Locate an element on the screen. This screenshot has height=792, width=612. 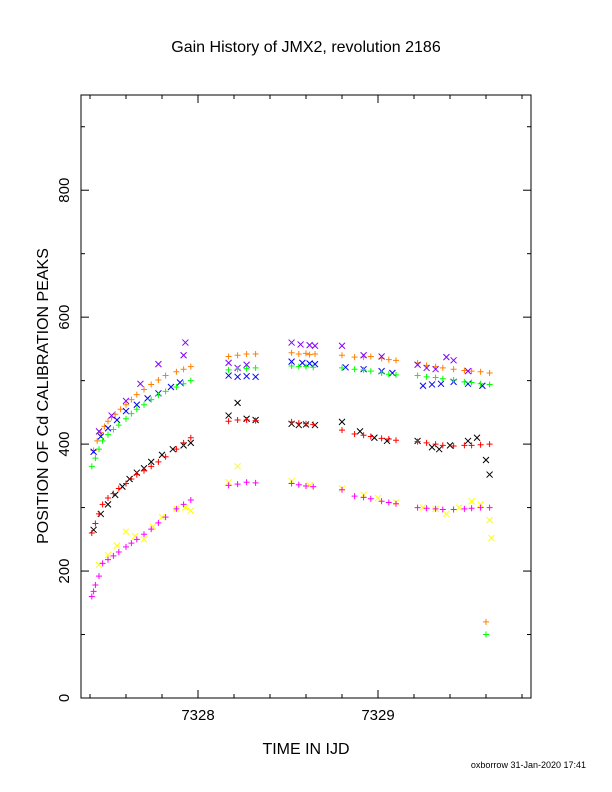
x-tick-label: 7328 is located at coordinates (197, 715).